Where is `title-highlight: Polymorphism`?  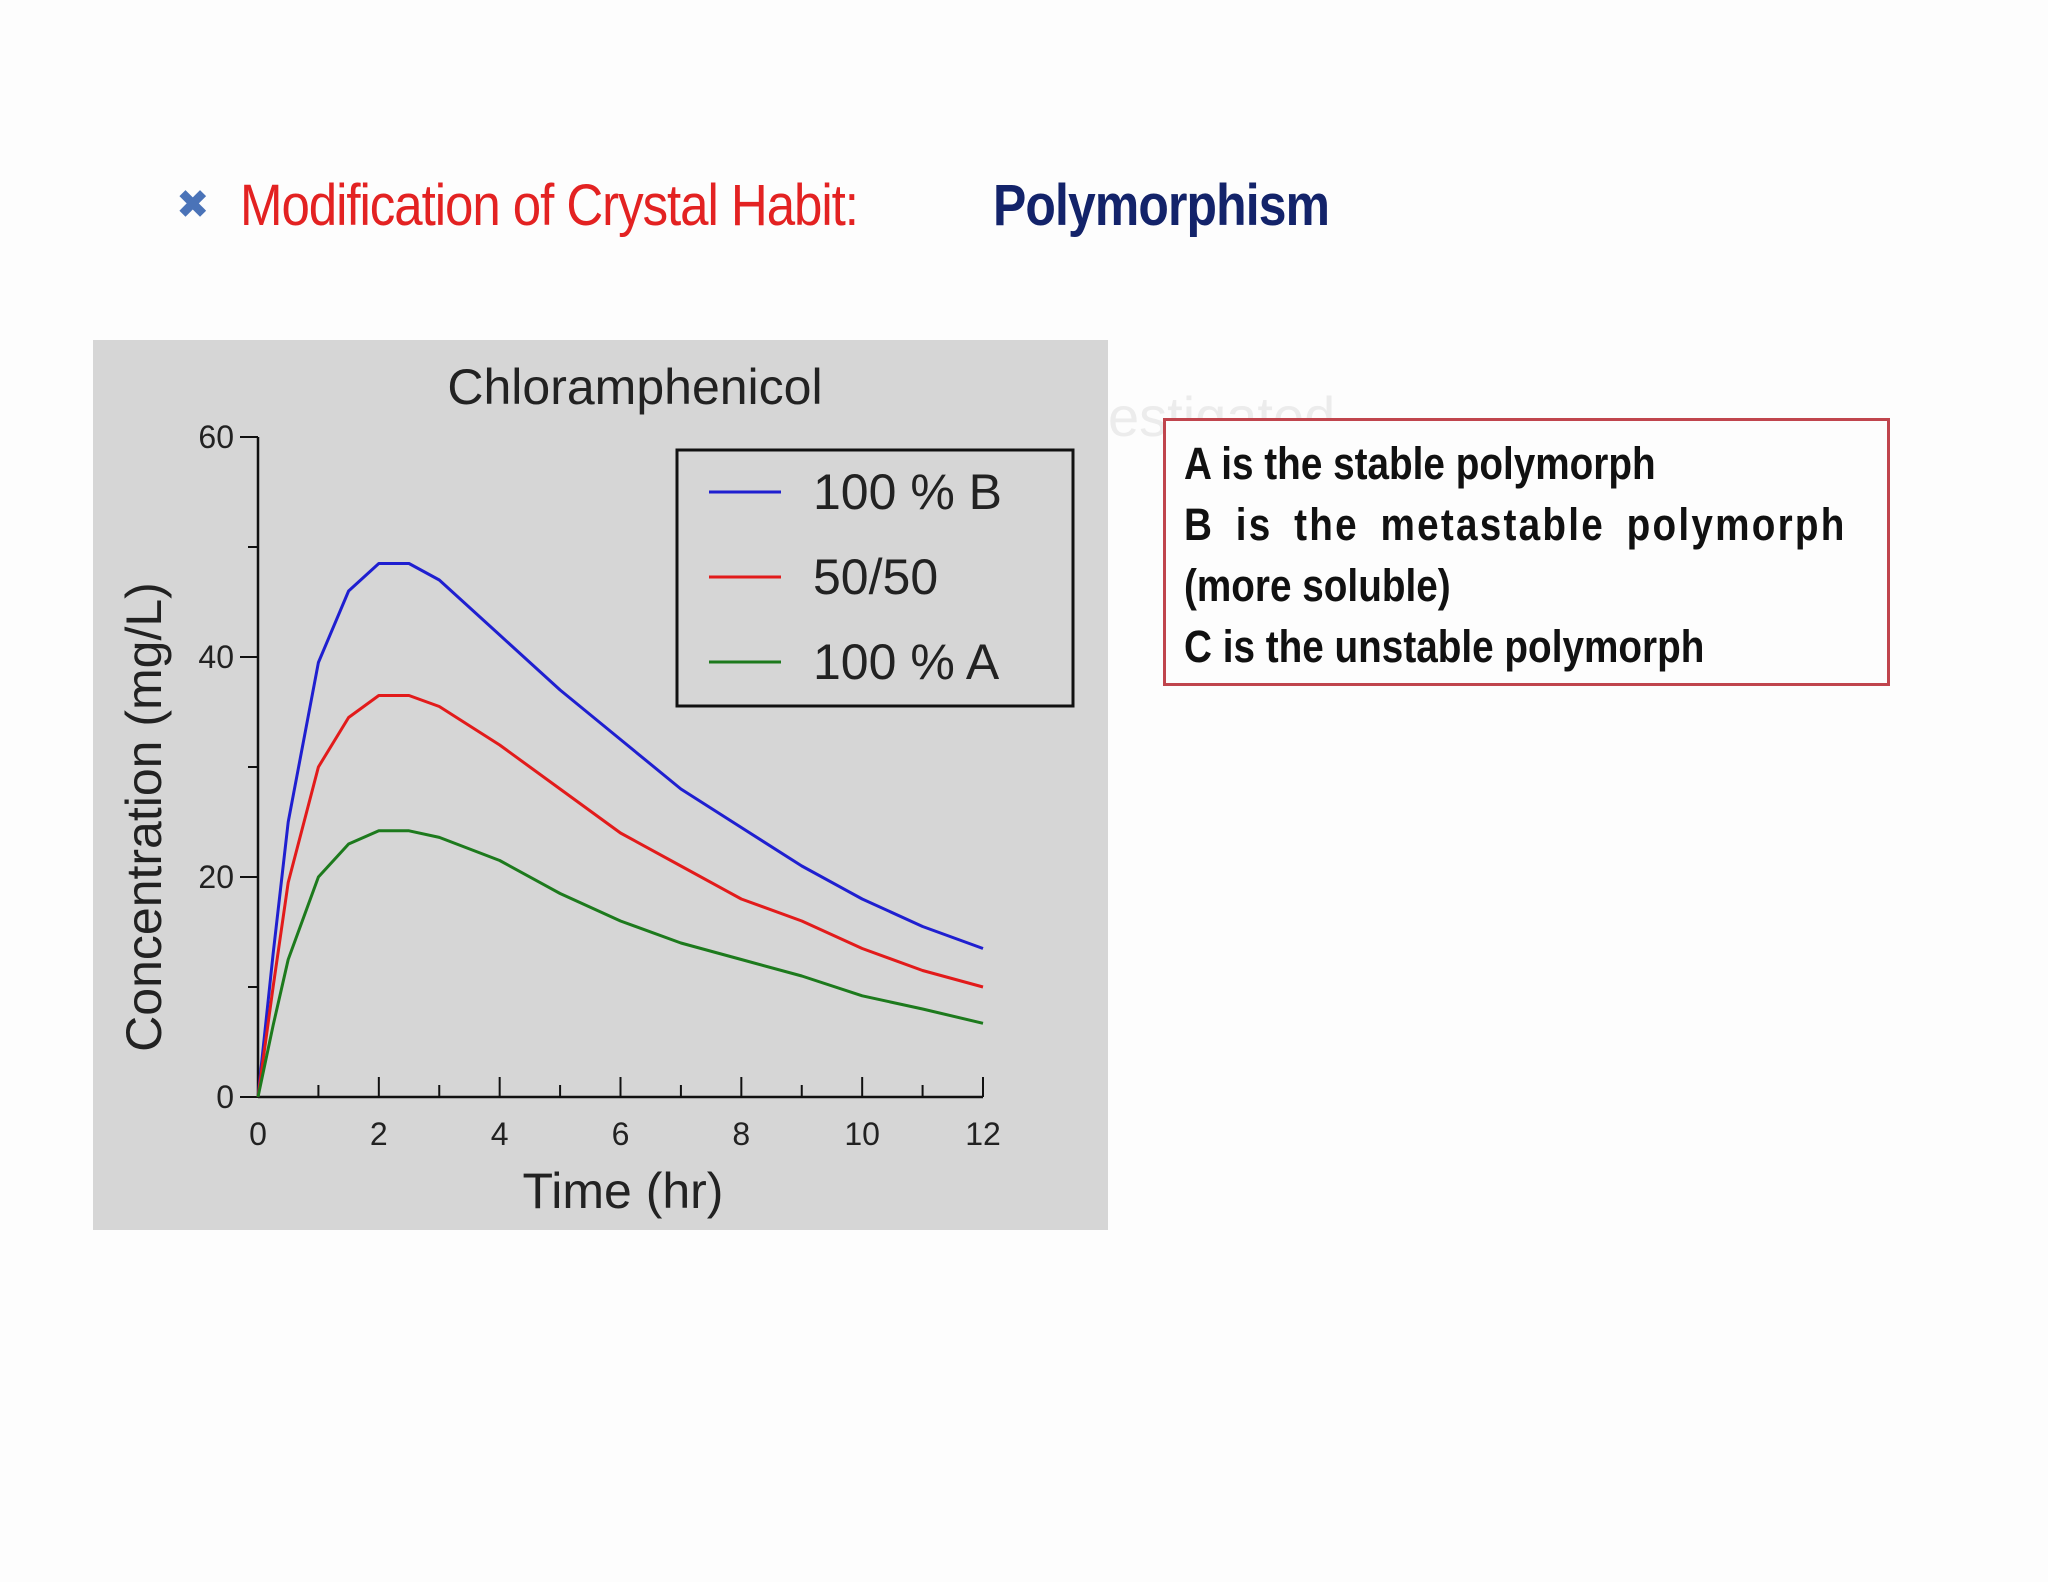
title-highlight: Polymorphism is located at coordinates (1161, 205).